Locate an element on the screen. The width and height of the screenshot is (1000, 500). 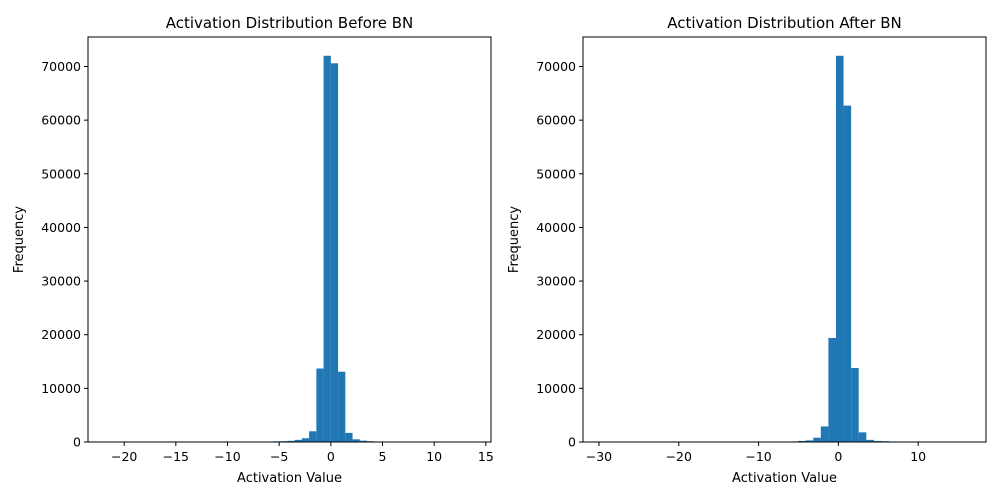
x-tick-label: 15 is located at coordinates (486, 456).